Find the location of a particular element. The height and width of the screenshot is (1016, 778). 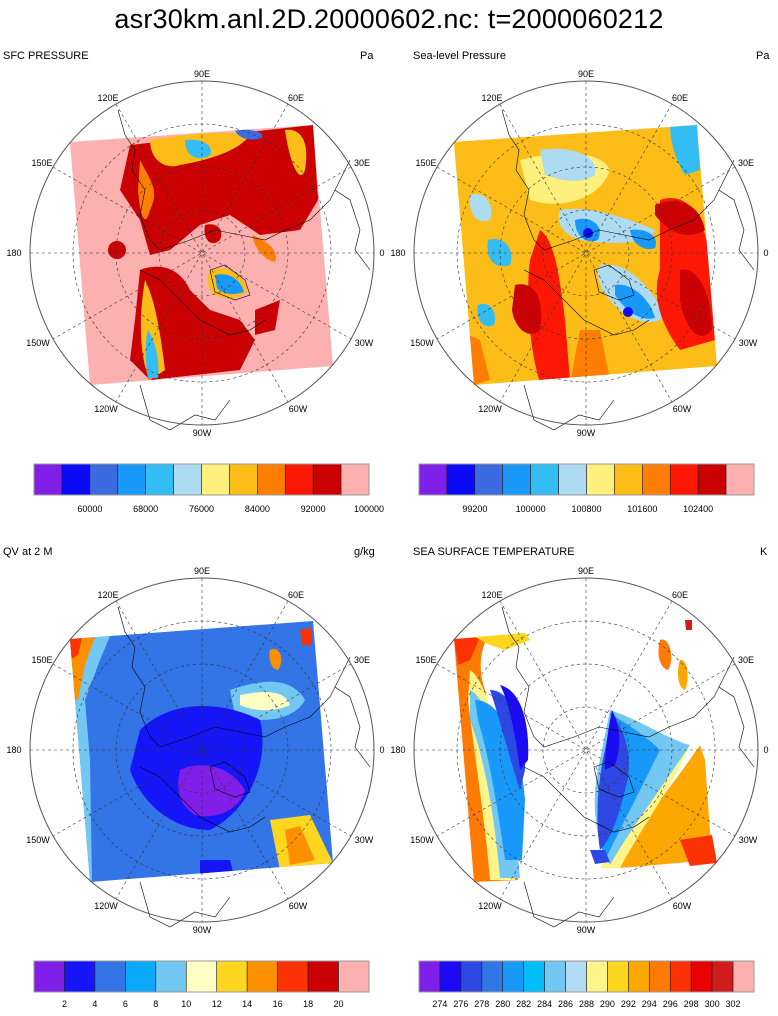

colorbar-tick-label: 100800 is located at coordinates (586, 509).